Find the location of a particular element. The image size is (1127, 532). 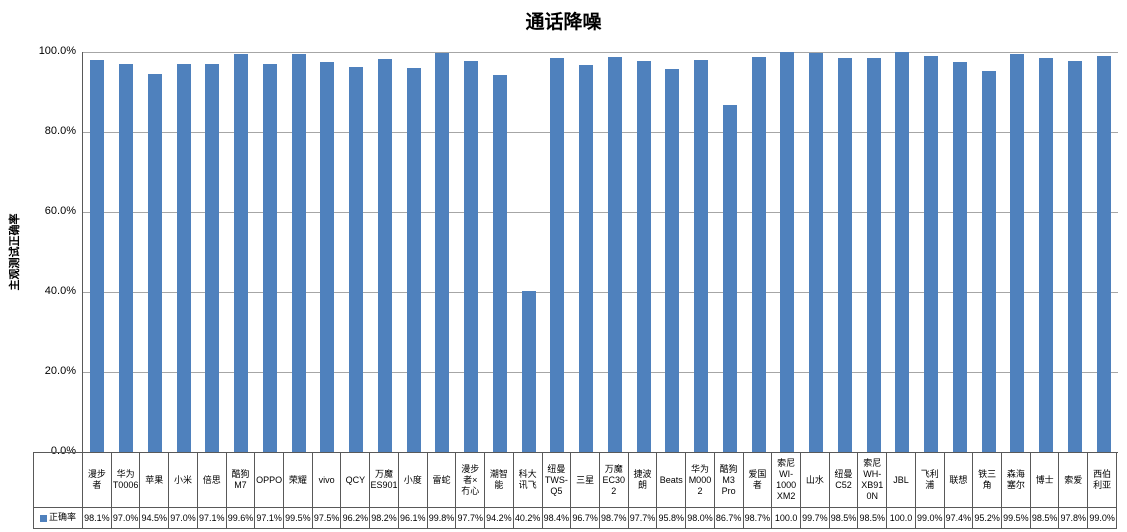

value-cell: 95.8% is located at coordinates (671, 518).